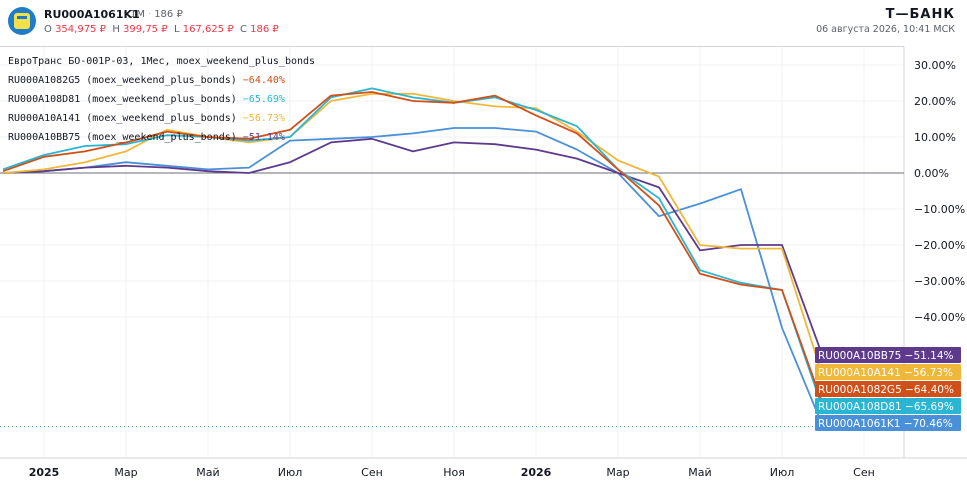  I want to click on axis-badge-label: RU000A108D81 −65.69%, so click(886, 407).